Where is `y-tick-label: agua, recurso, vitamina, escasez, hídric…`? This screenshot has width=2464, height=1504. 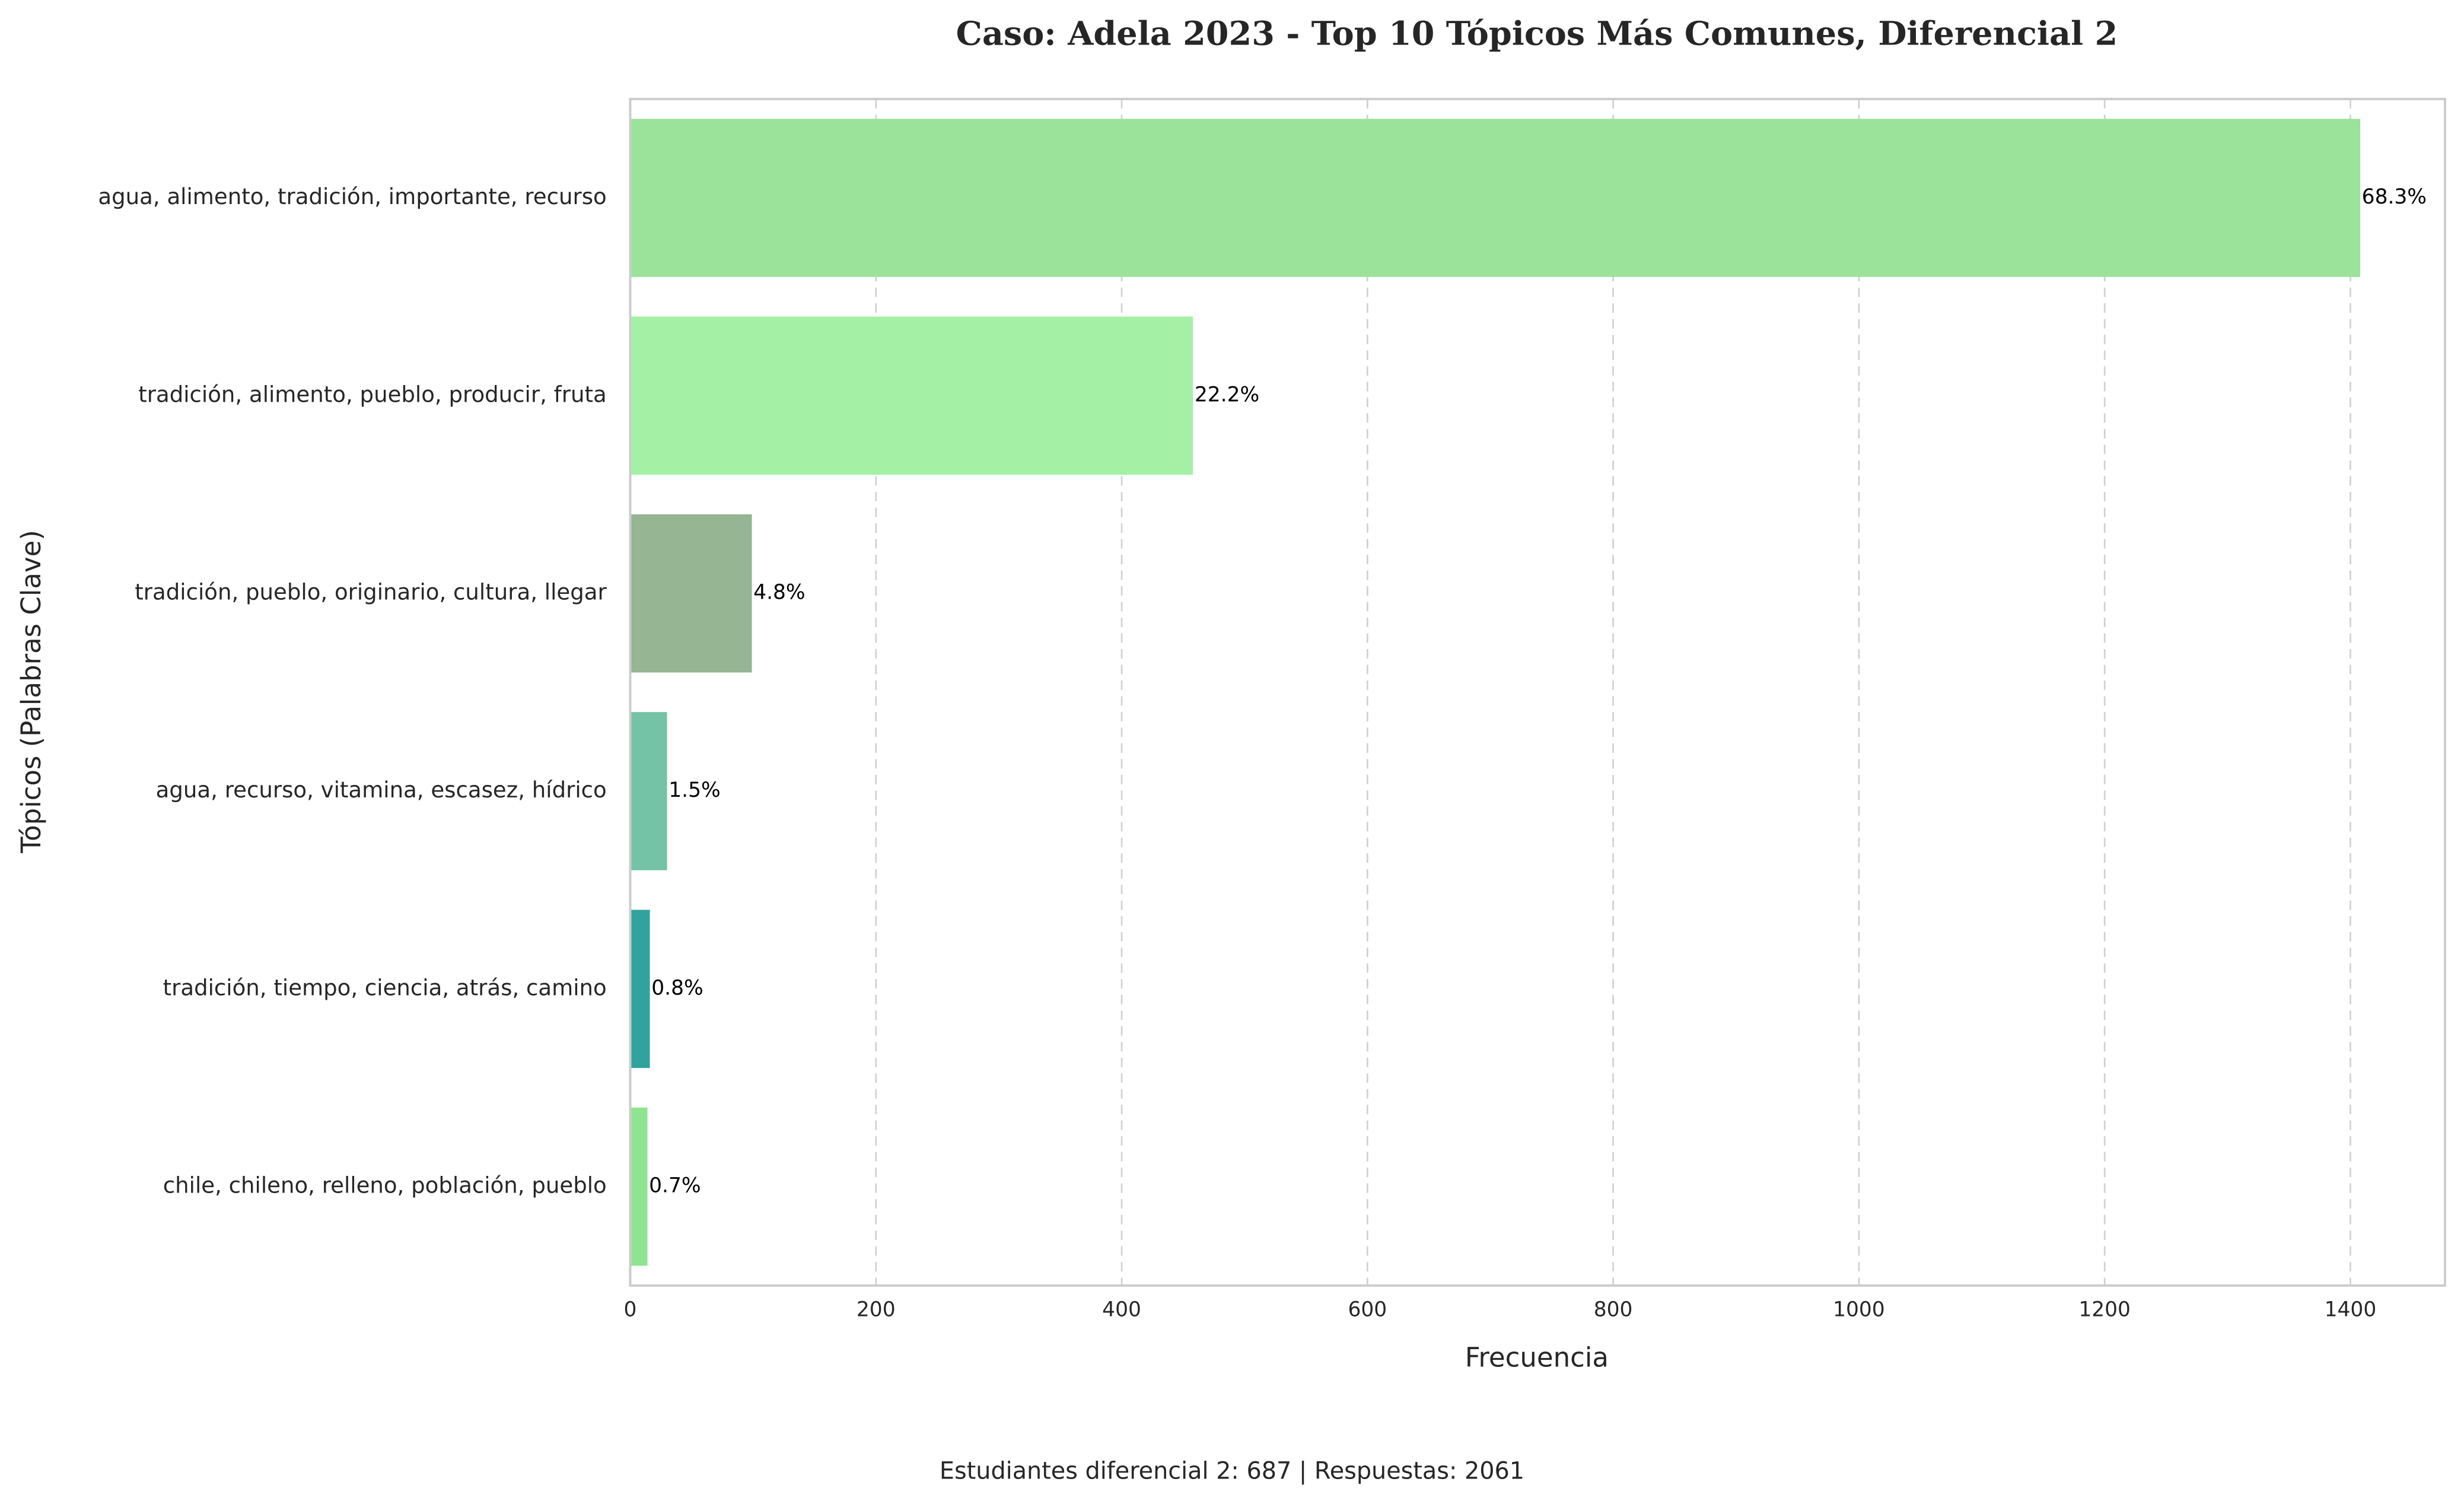 y-tick-label: agua, recurso, vitamina, escasez, hídric… is located at coordinates (381, 790).